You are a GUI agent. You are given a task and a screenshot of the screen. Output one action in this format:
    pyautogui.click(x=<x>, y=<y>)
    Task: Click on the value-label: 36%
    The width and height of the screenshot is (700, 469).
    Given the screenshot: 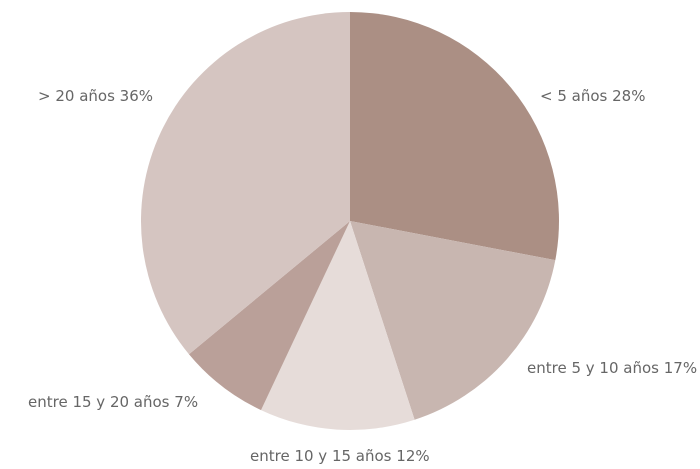 What is the action you would take?
    pyautogui.click(x=136, y=96)
    